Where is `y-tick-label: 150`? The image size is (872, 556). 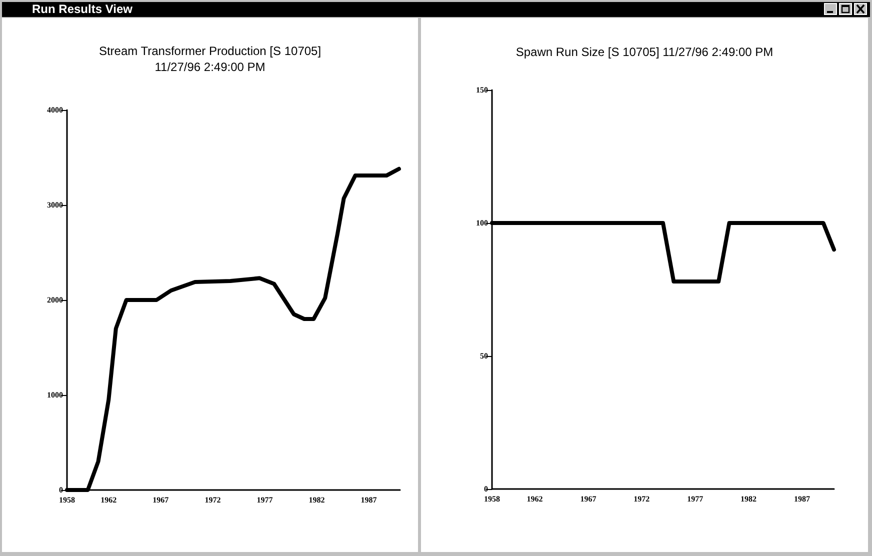 y-tick-label: 150 is located at coordinates (482, 90).